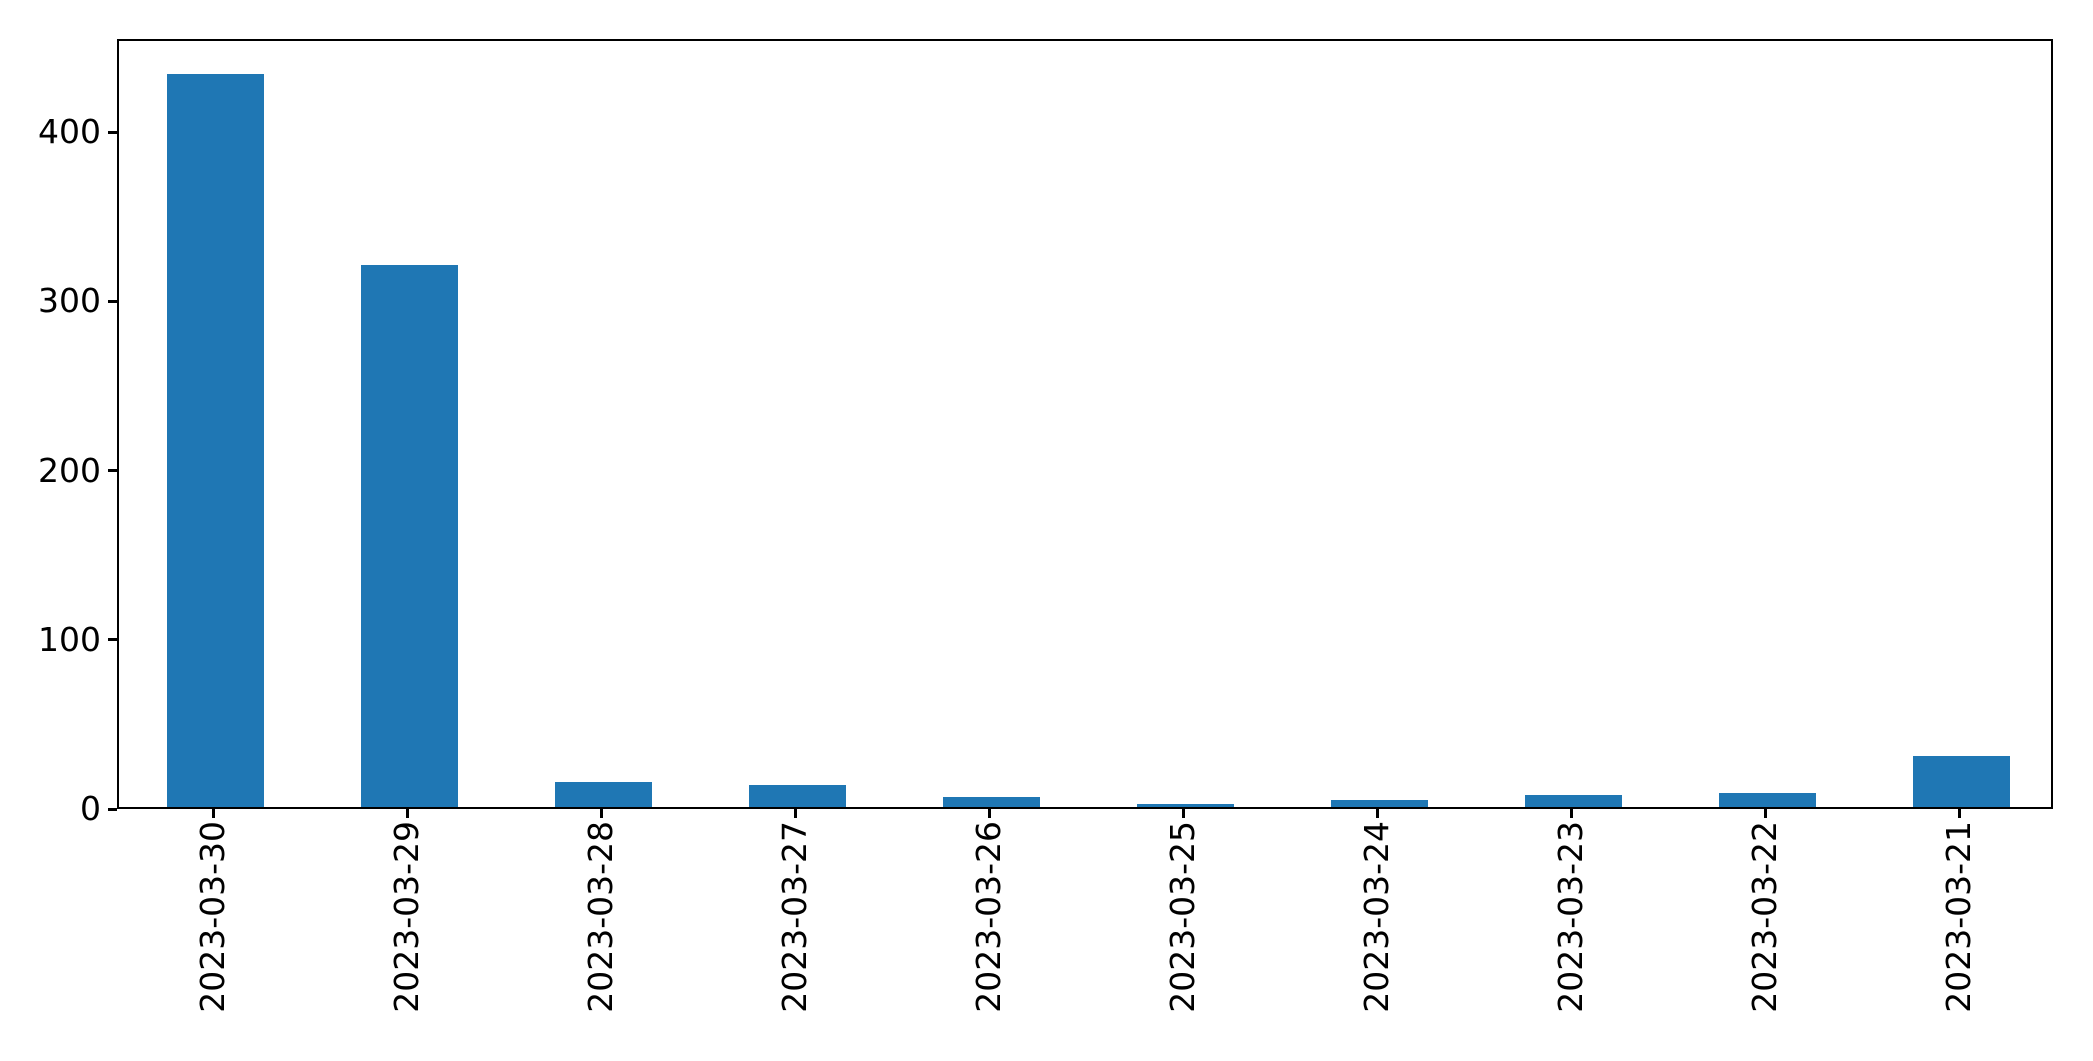 This screenshot has width=2093, height=1061. Describe the element at coordinates (69, 301) in the screenshot. I see `y-tick-label: 300` at that location.